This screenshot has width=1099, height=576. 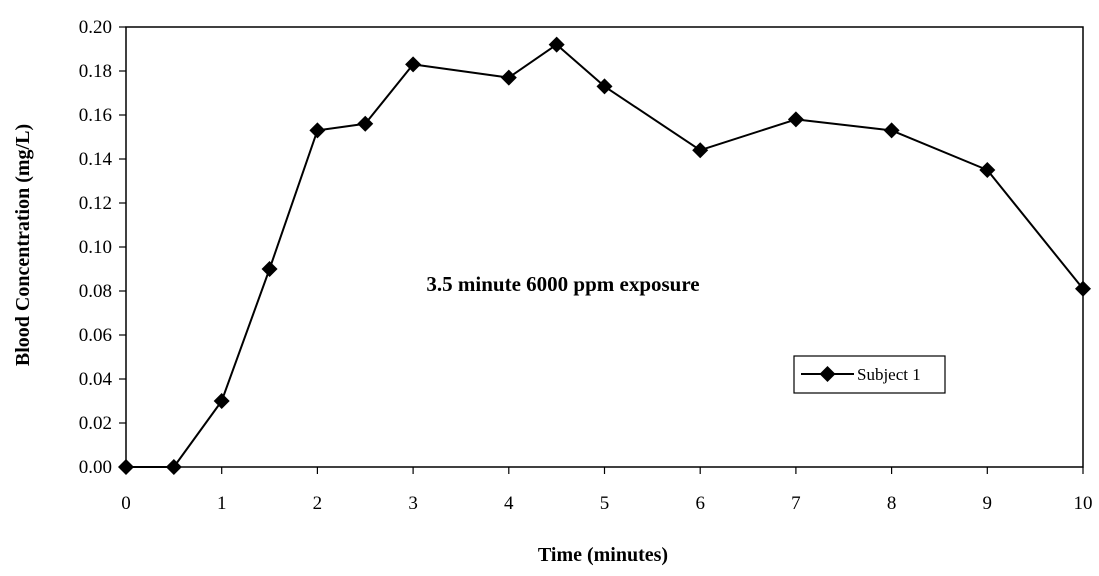 I want to click on x-tick-label: 4, so click(x=509, y=503).